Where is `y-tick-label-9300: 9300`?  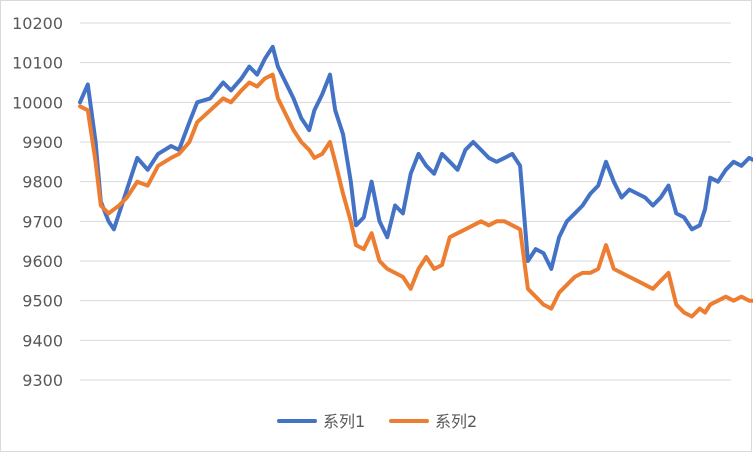 y-tick-label-9300: 9300 is located at coordinates (42, 380).